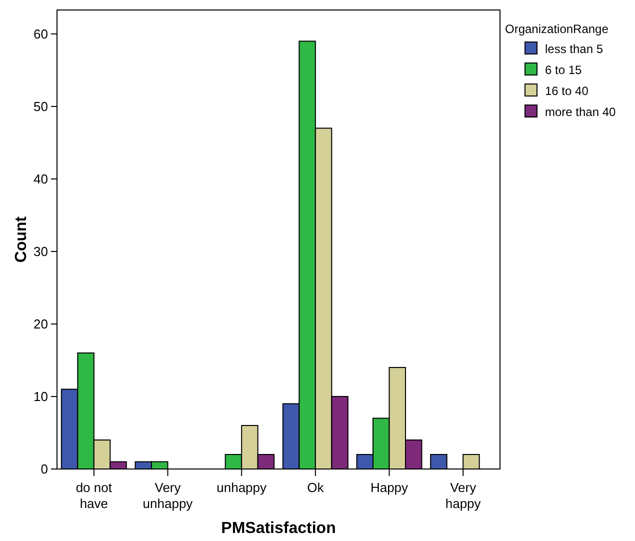  I want to click on legend-label: less than 5, so click(574, 49).